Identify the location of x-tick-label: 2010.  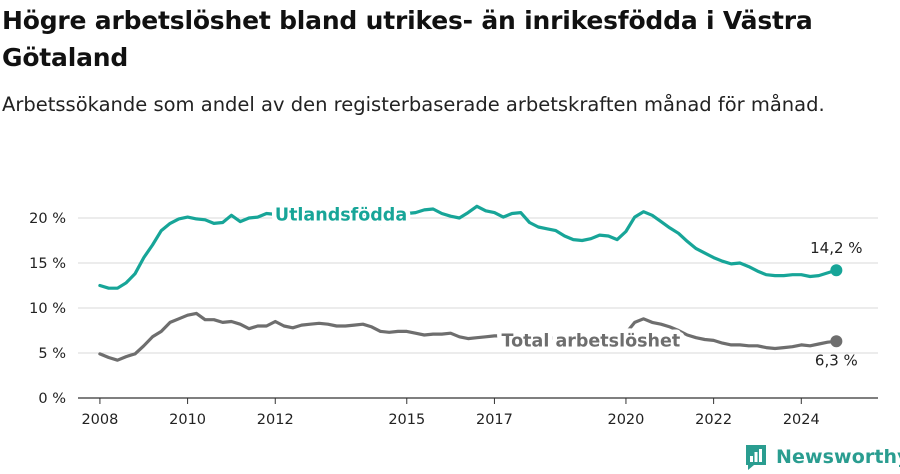
(187, 420).